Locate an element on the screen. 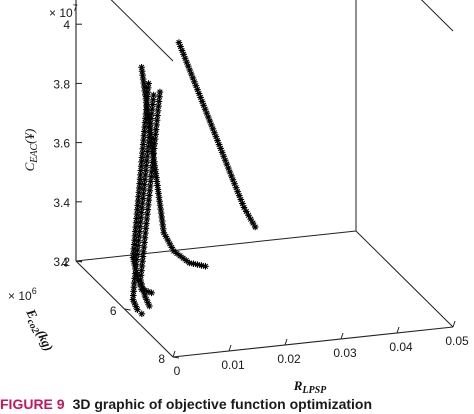 This screenshot has width=474, height=414. x-axis-label: RLPSP is located at coordinates (310, 387).